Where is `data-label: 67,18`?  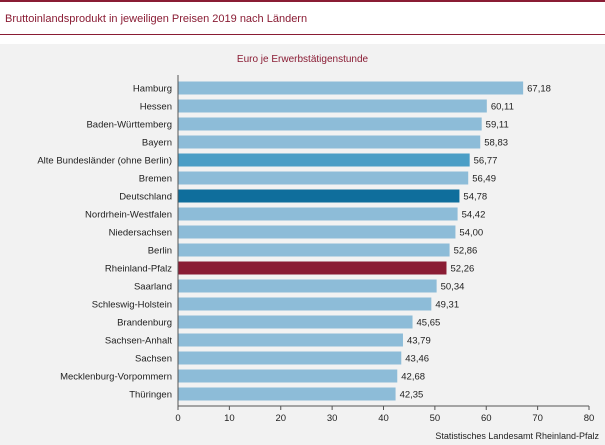 data-label: 67,18 is located at coordinates (539, 89).